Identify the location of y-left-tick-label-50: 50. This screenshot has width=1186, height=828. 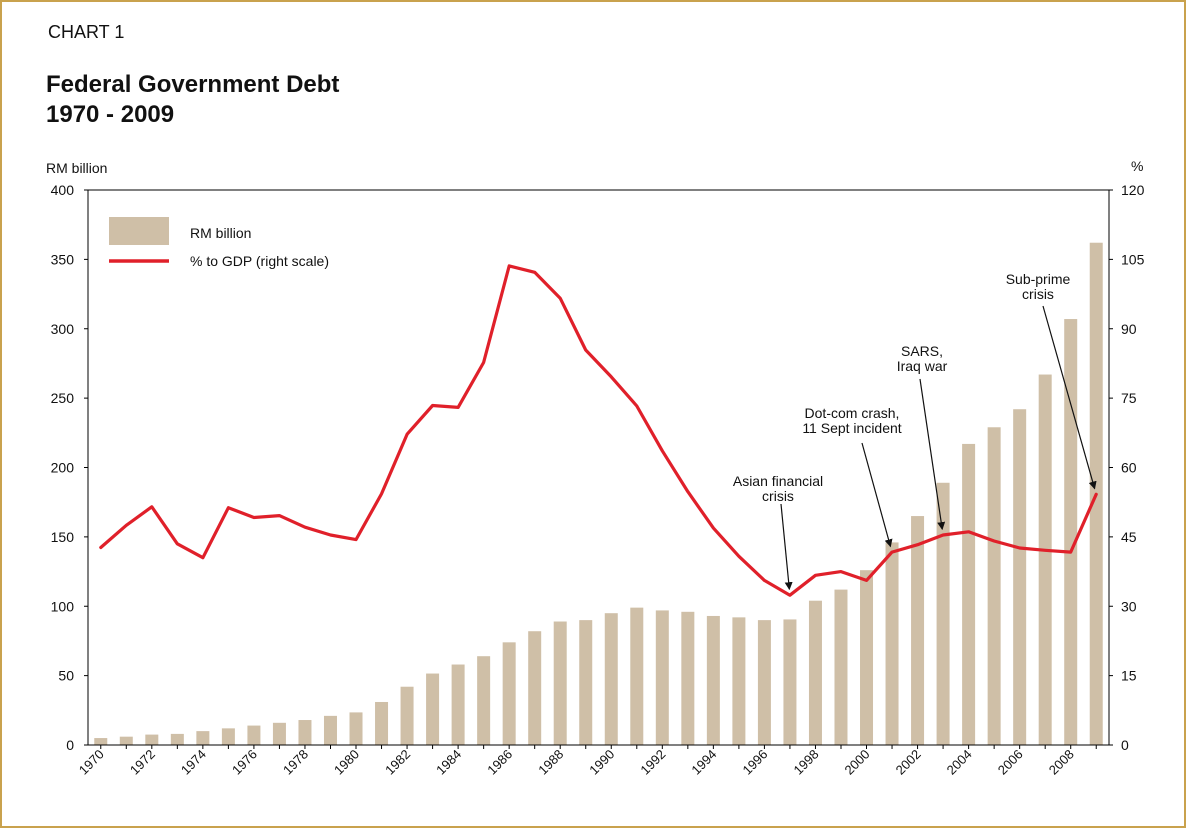
(66, 676).